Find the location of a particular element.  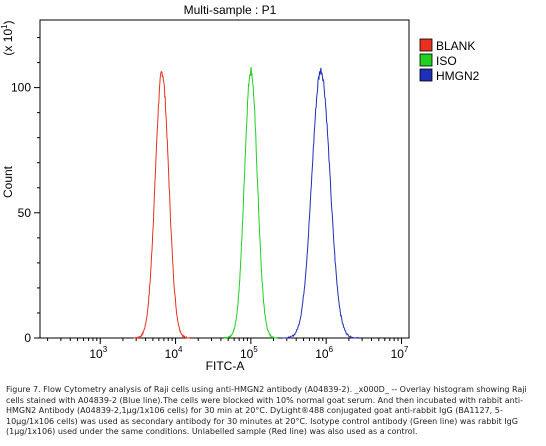

y-tick-label: 0 is located at coordinates (27, 338).